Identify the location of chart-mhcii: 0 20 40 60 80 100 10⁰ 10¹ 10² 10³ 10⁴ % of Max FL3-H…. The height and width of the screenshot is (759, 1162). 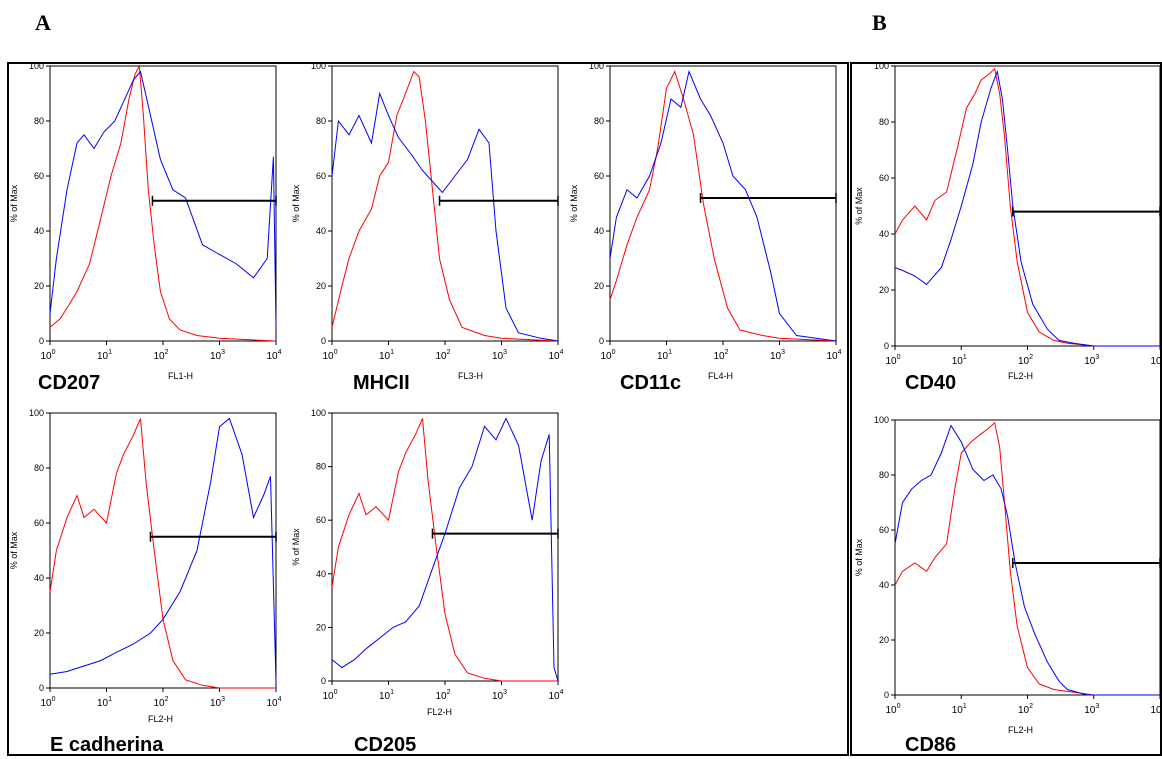
(427, 227).